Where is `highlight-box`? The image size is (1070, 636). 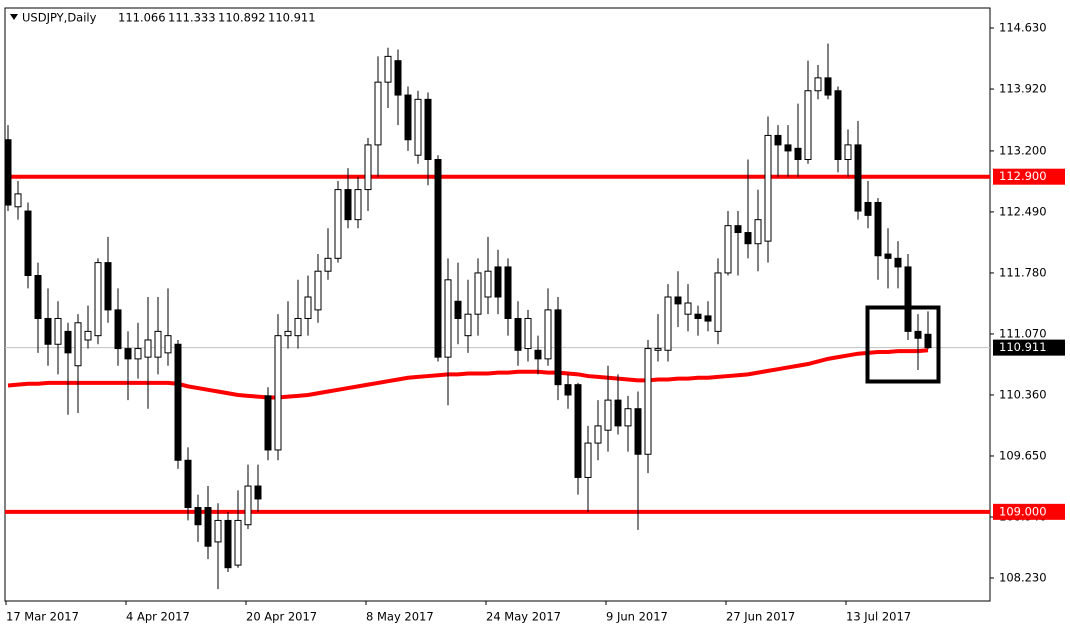 highlight-box is located at coordinates (903, 344).